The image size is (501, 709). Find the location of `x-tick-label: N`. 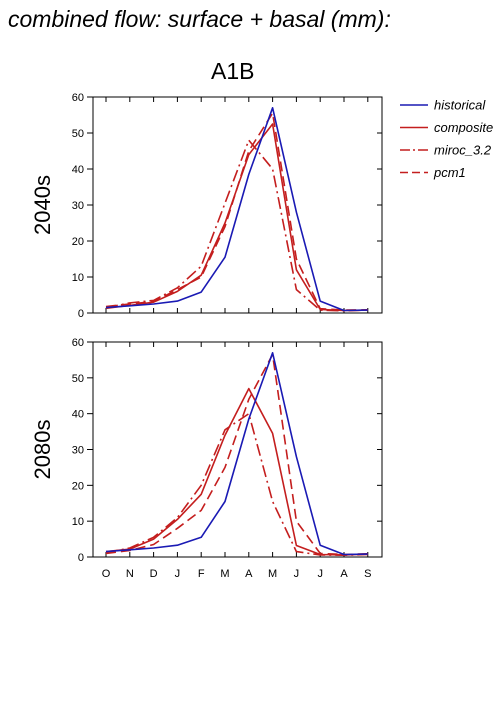

x-tick-label: N is located at coordinates (130, 574).